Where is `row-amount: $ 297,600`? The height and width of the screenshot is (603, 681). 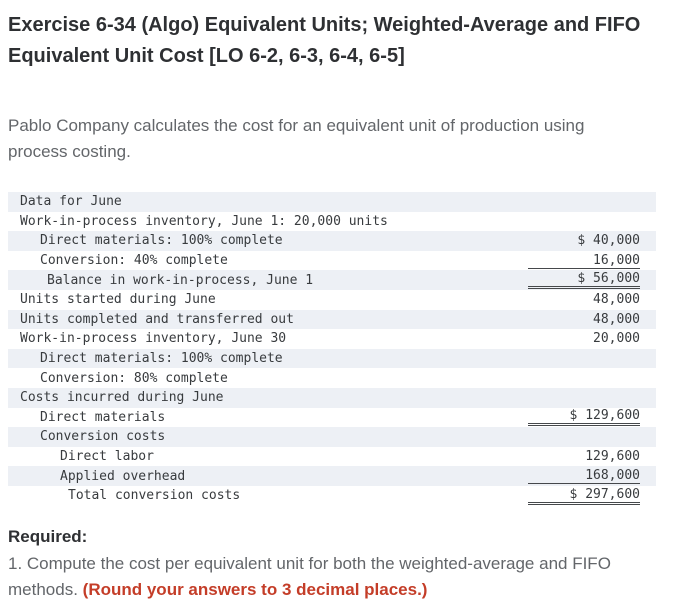 row-amount: $ 297,600 is located at coordinates (584, 496).